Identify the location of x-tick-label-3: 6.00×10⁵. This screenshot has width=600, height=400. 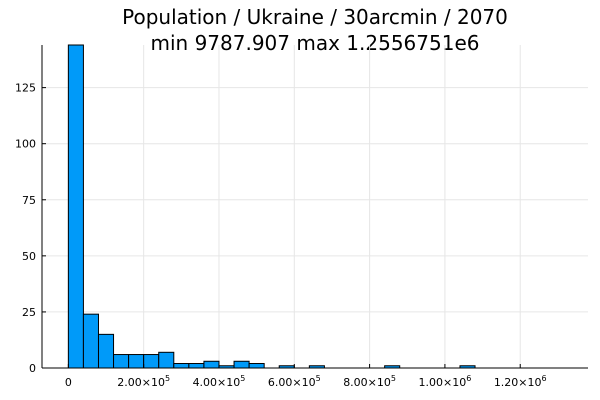
(294, 381).